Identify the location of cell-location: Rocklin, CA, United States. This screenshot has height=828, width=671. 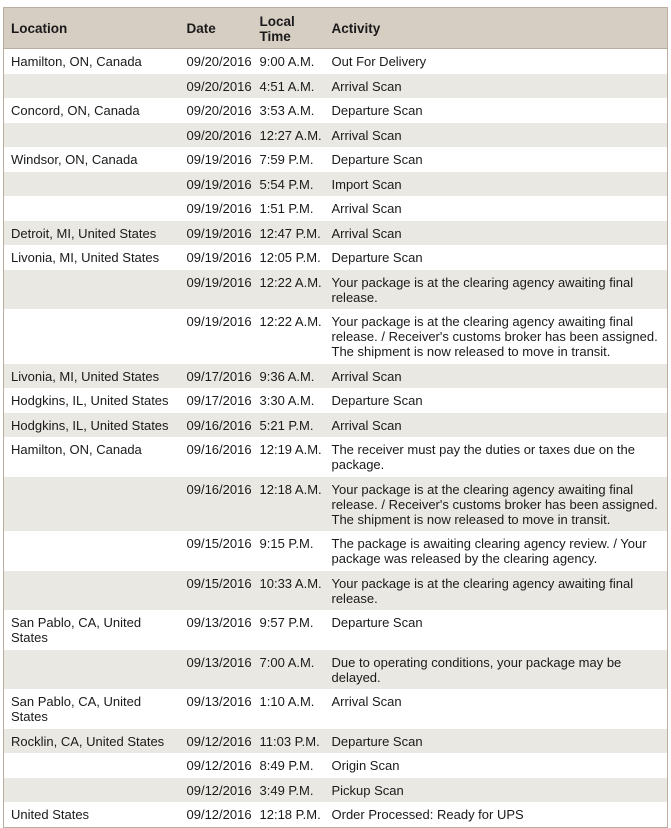
(93, 740).